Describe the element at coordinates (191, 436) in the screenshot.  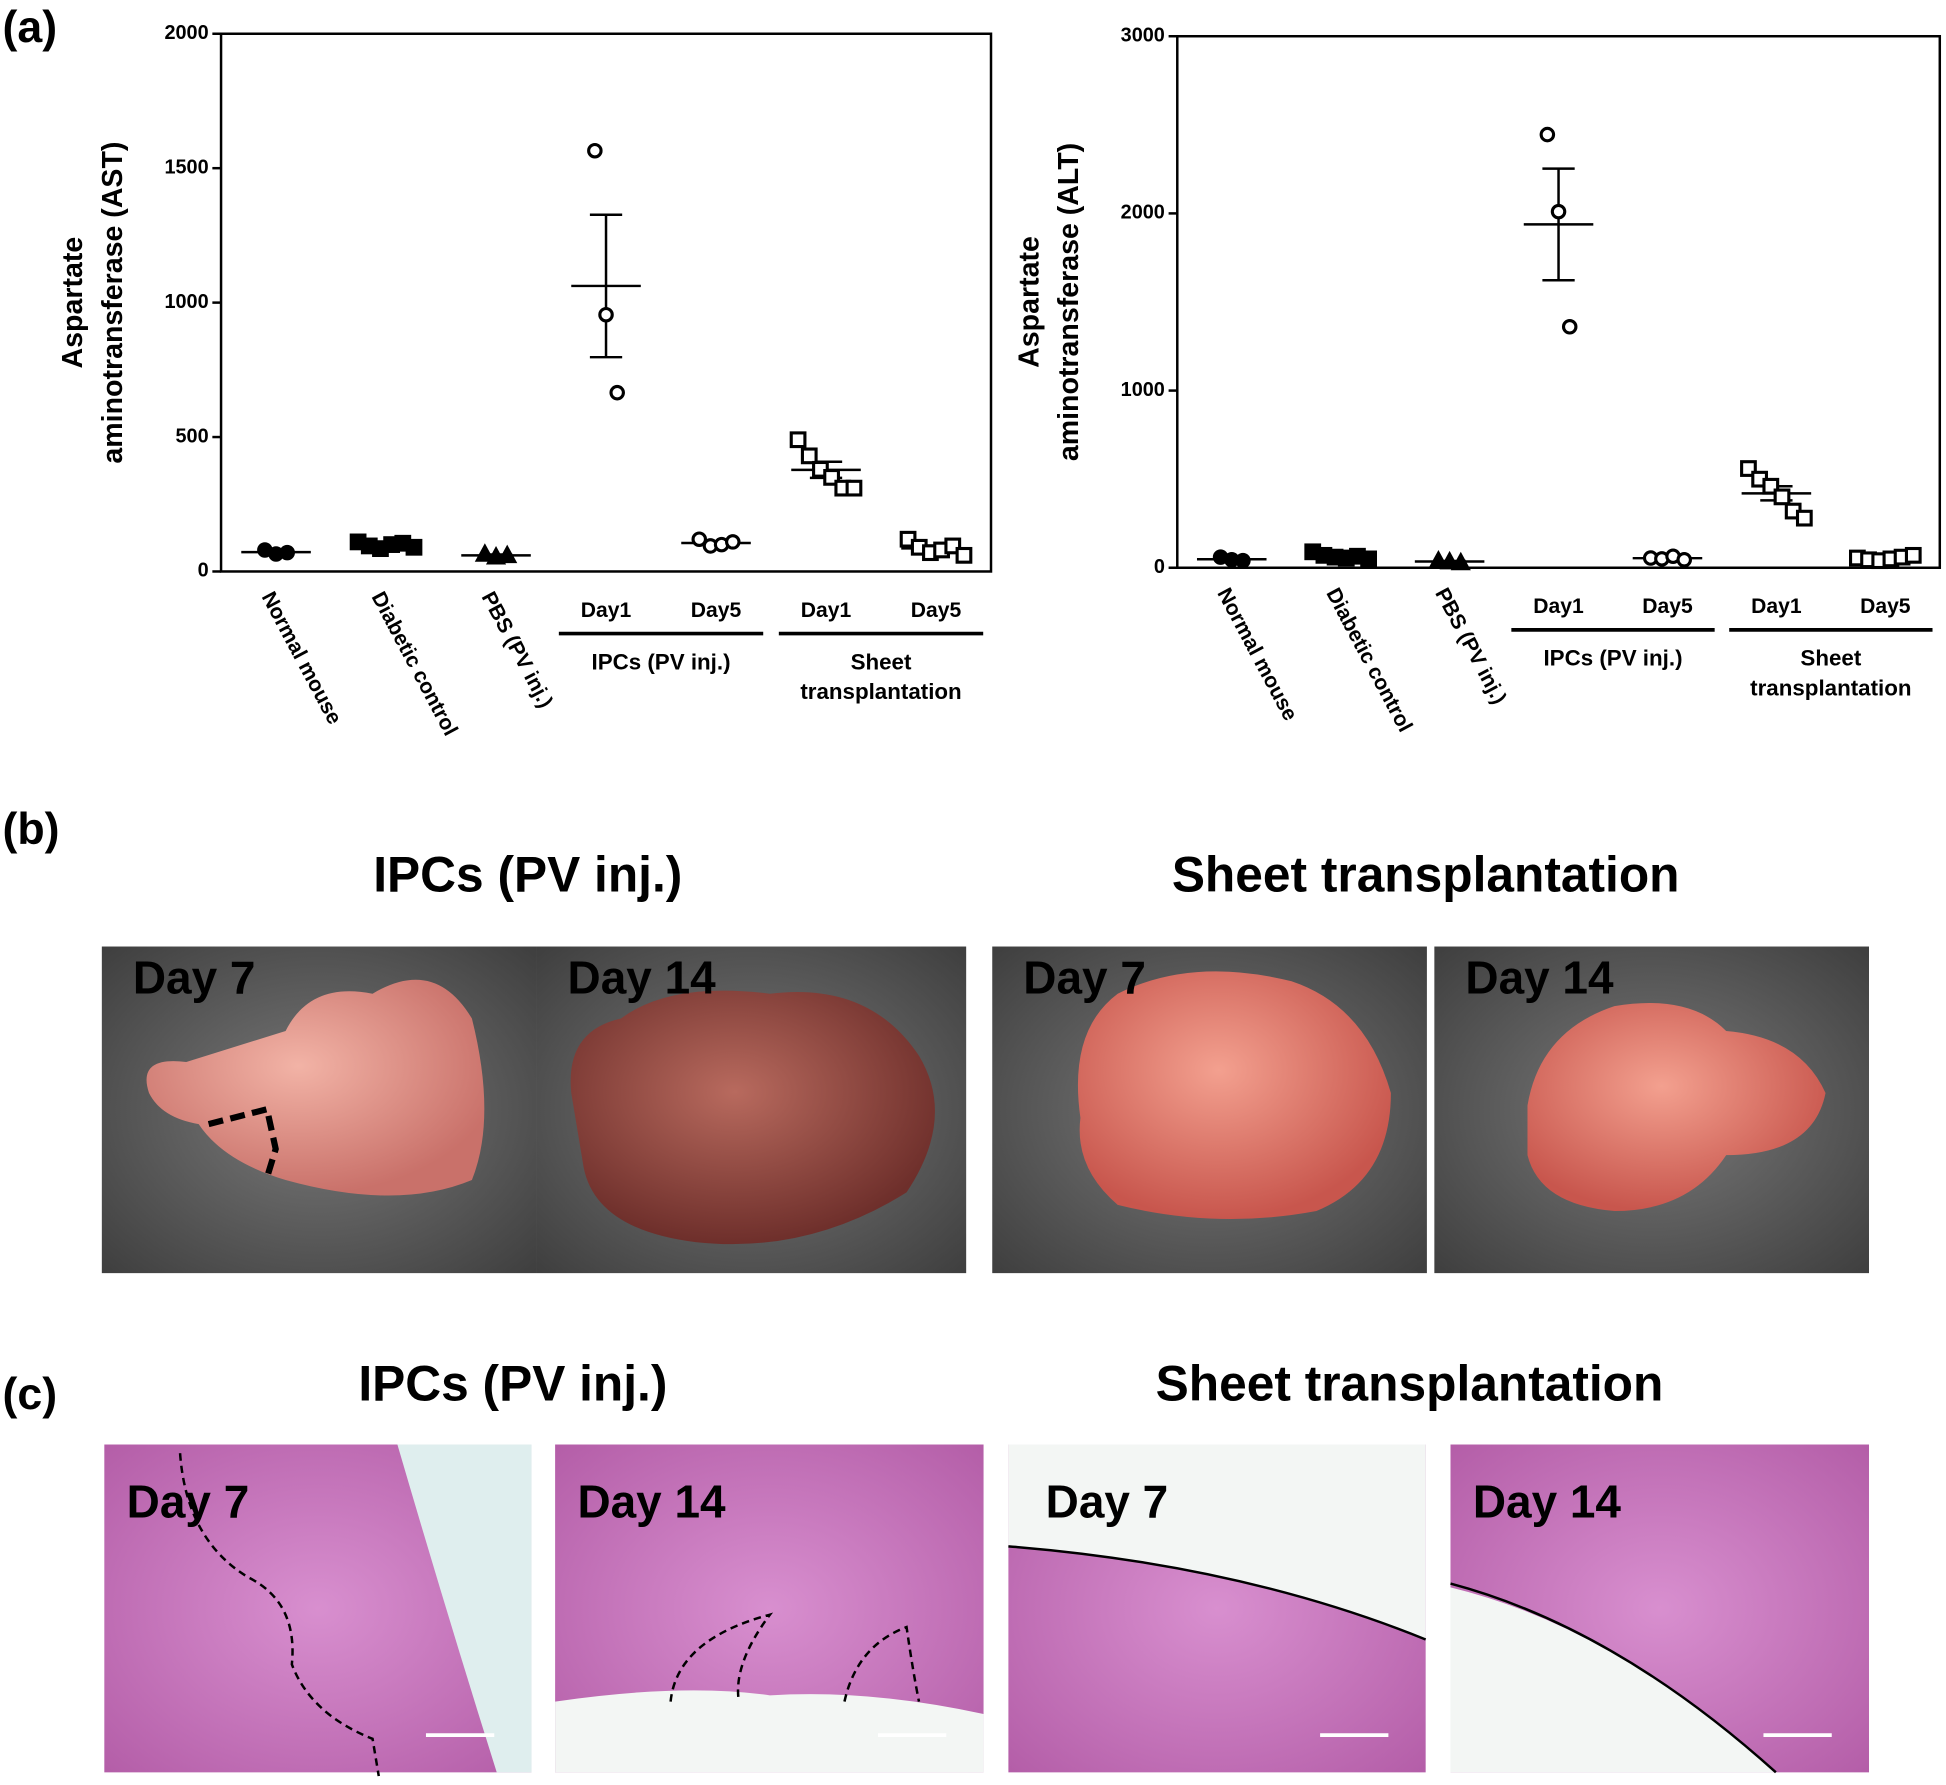
I see `y-tick-label: 500` at that location.